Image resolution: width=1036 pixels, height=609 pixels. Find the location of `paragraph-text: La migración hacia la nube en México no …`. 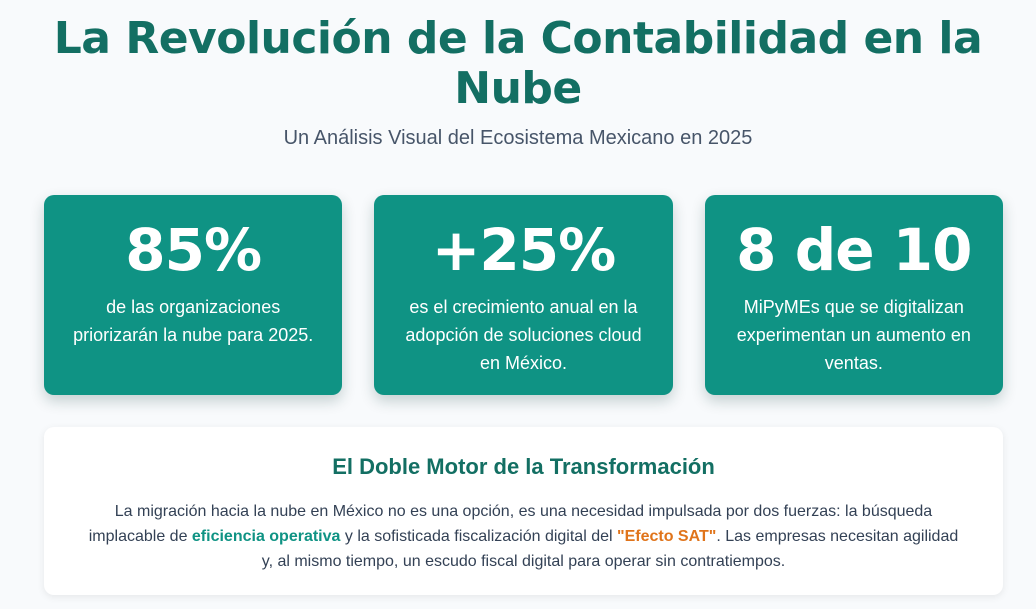

paragraph-text: La migración hacia la nube en México no … is located at coordinates (510, 524).